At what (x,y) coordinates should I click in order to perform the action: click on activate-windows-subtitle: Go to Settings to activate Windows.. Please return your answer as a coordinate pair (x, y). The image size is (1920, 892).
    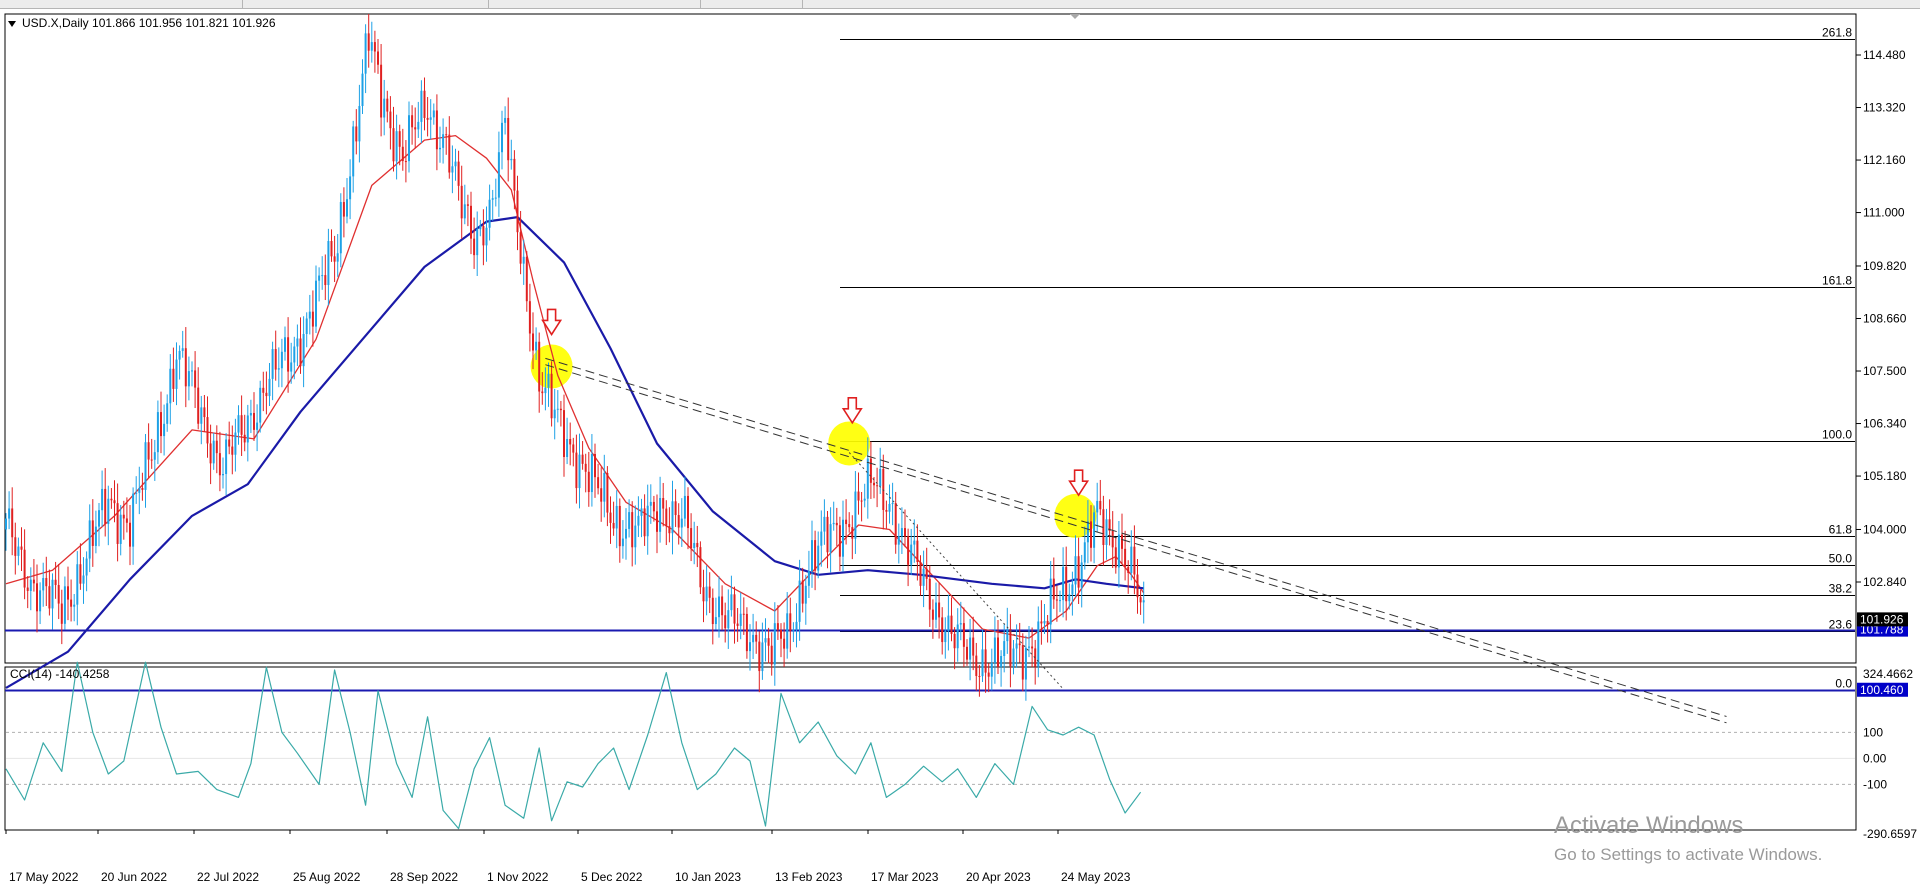
    Looking at the image, I should click on (1688, 854).